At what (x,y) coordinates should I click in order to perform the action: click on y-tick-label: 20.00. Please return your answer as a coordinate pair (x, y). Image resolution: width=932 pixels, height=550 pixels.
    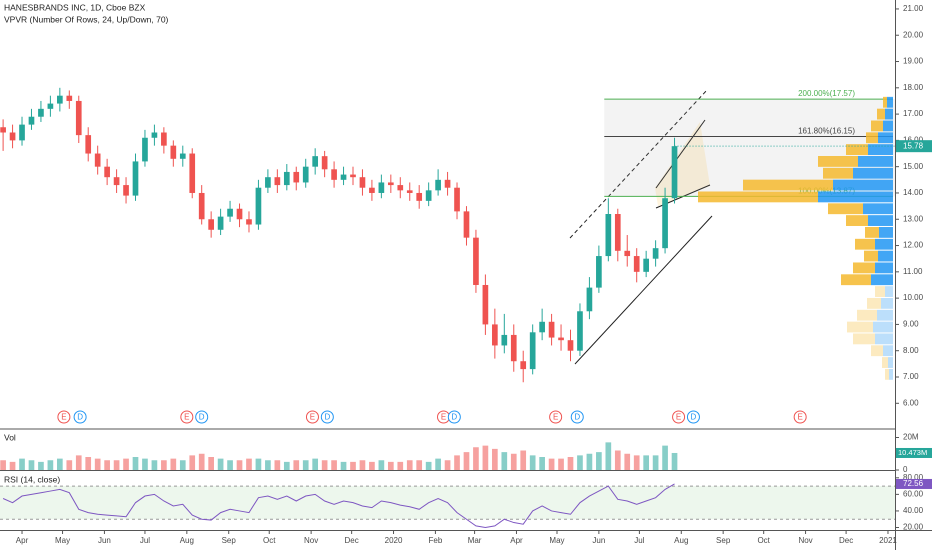
    Looking at the image, I should click on (913, 34).